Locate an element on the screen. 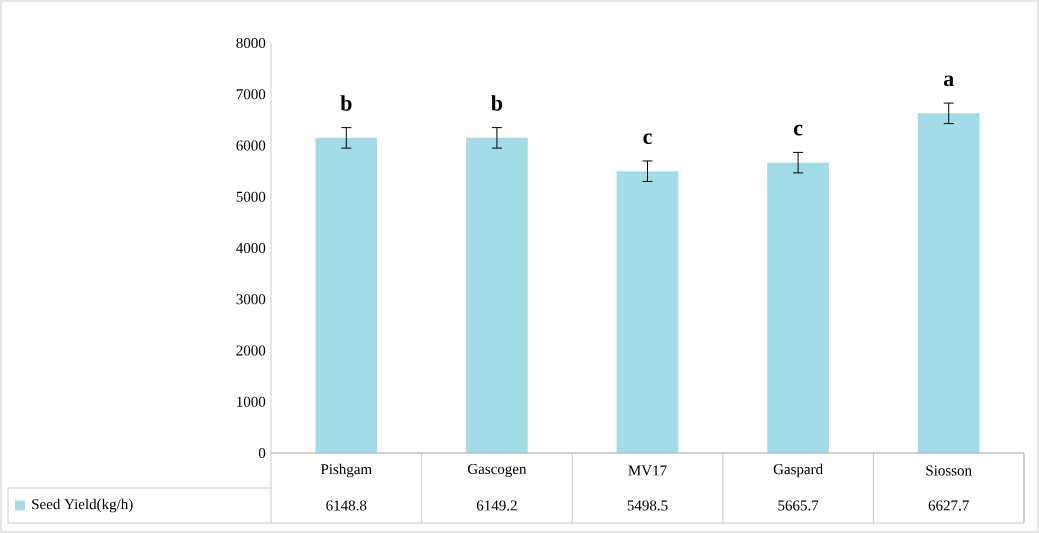  x-tick-label: Siosson is located at coordinates (949, 470).